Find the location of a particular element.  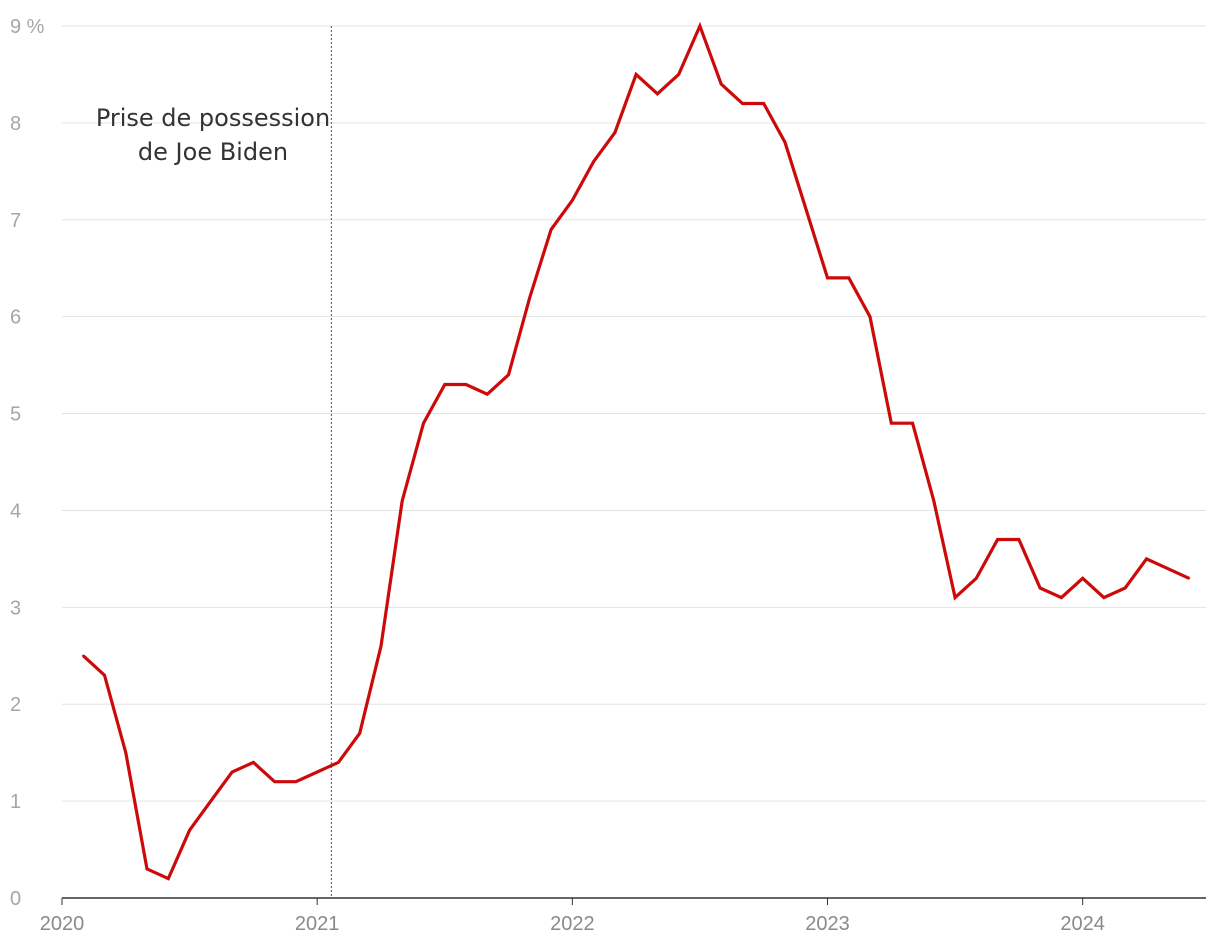

x-axis-tick-labels: 2020 2021 2022 2023 2024 is located at coordinates (572, 924).